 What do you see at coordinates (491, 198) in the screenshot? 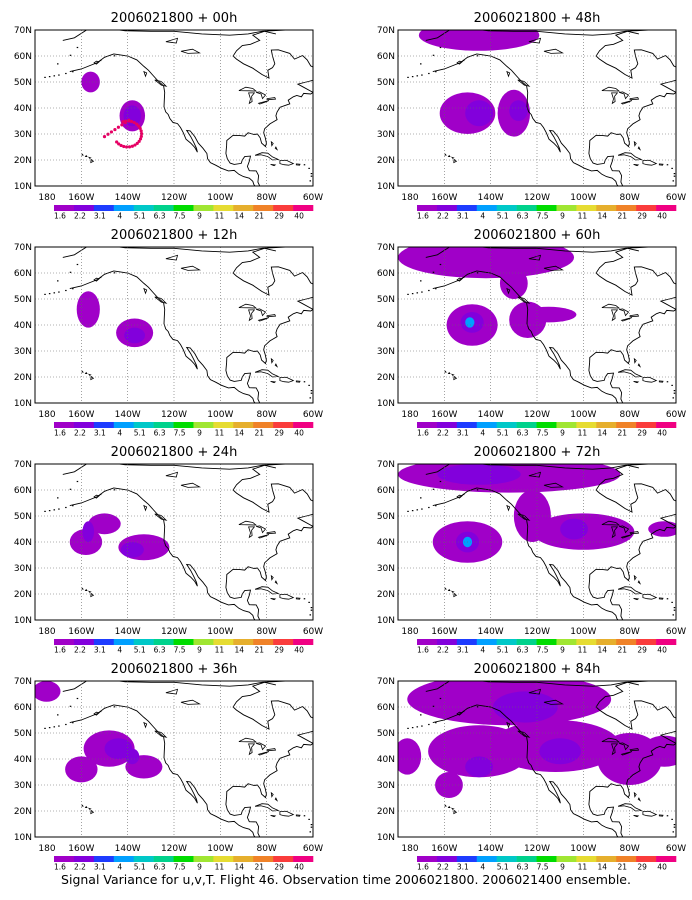
I see `longitude-label: 140W` at bounding box center [491, 198].